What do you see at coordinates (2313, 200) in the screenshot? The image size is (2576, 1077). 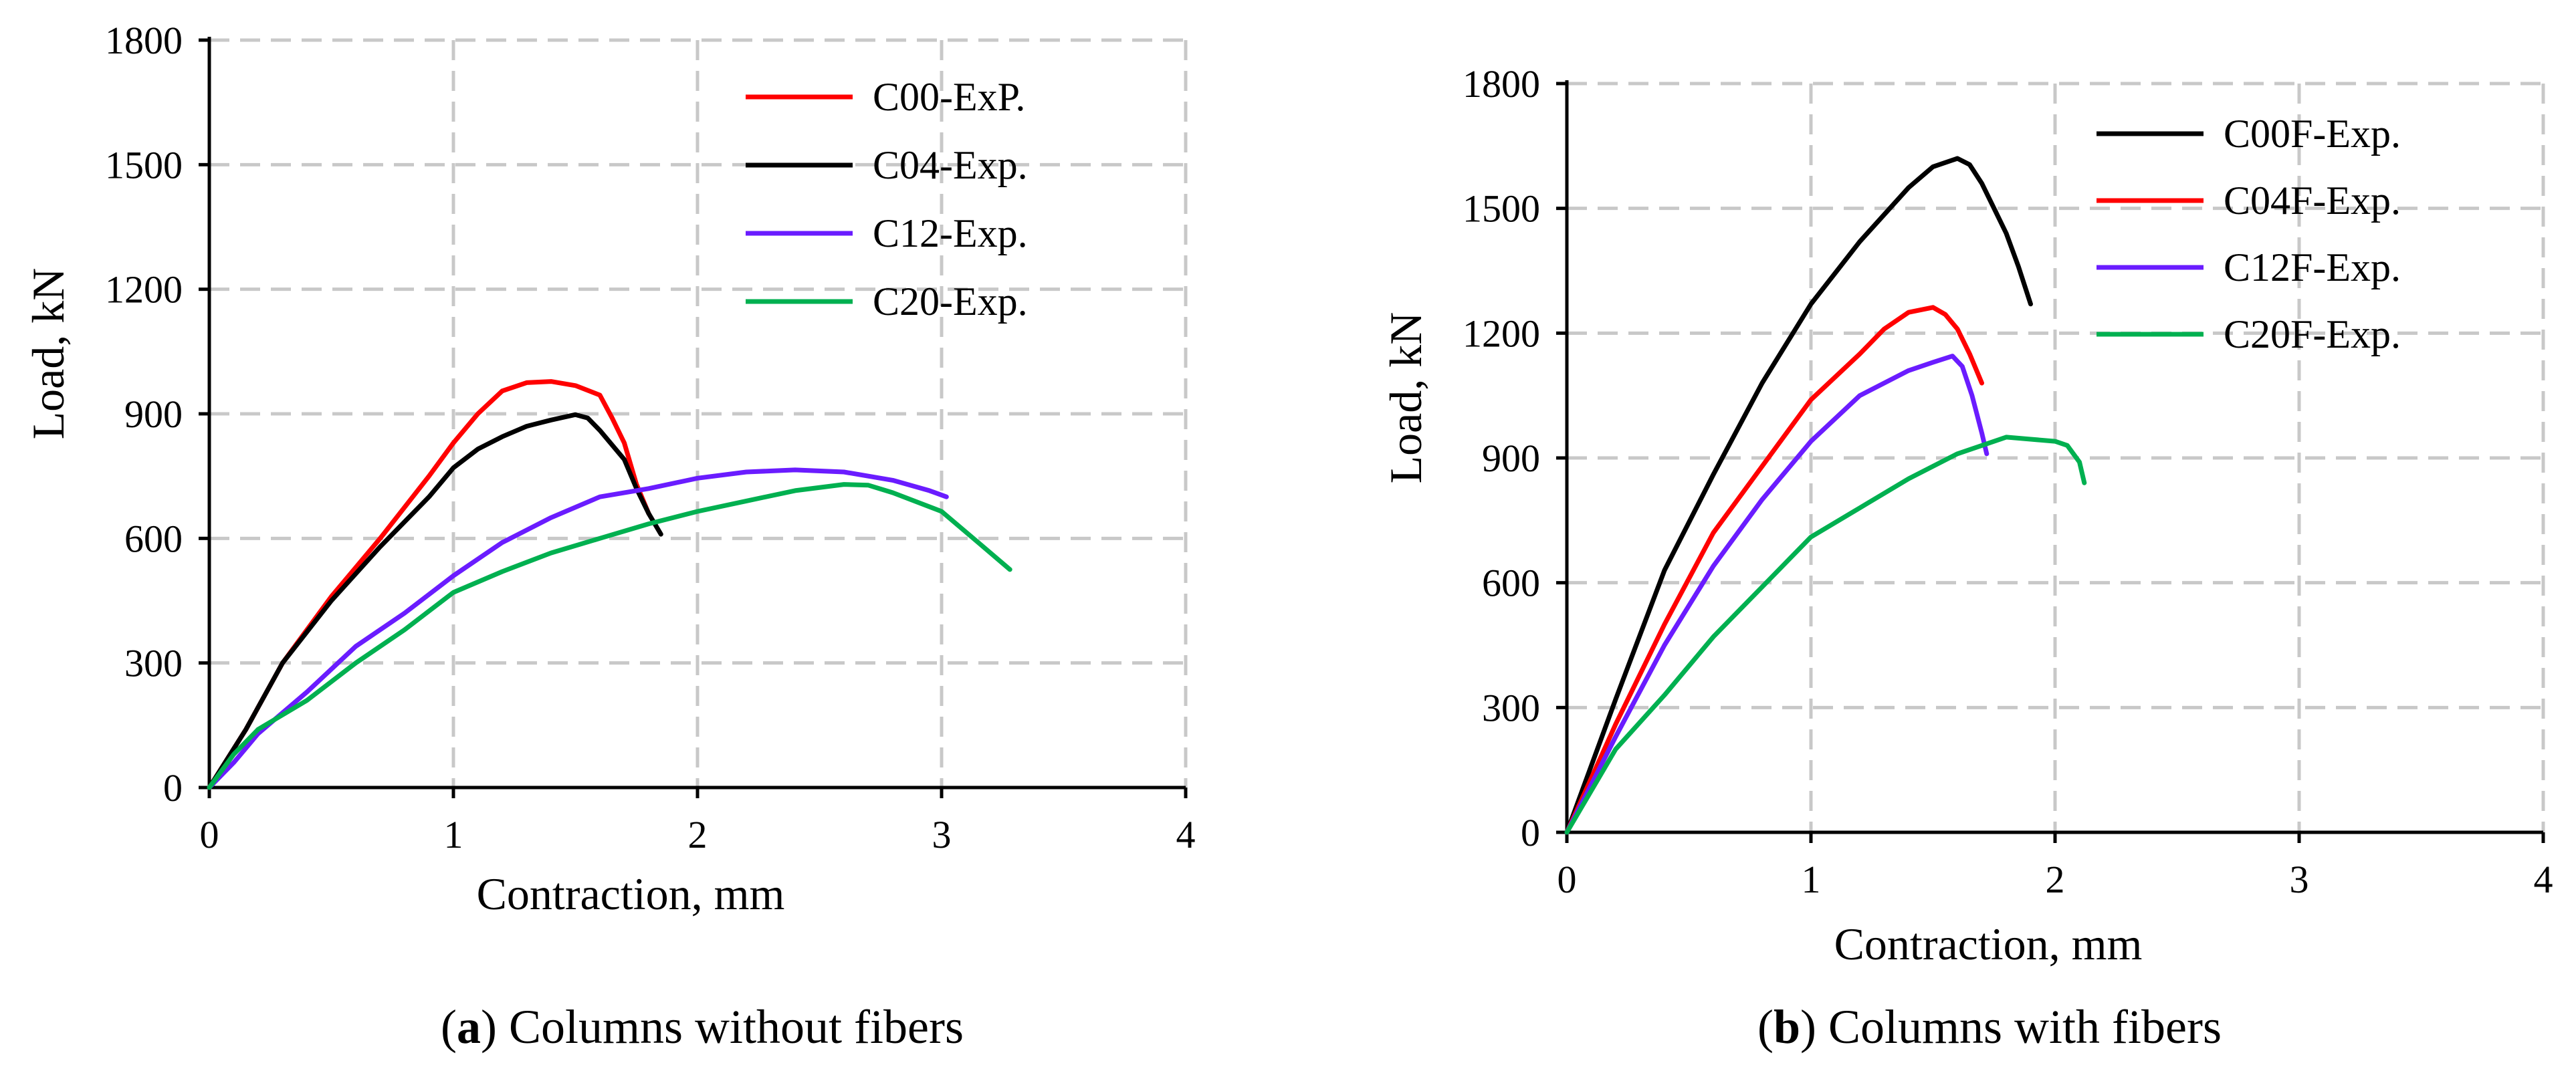 I see `legend-label: C04F-Exp.` at bounding box center [2313, 200].